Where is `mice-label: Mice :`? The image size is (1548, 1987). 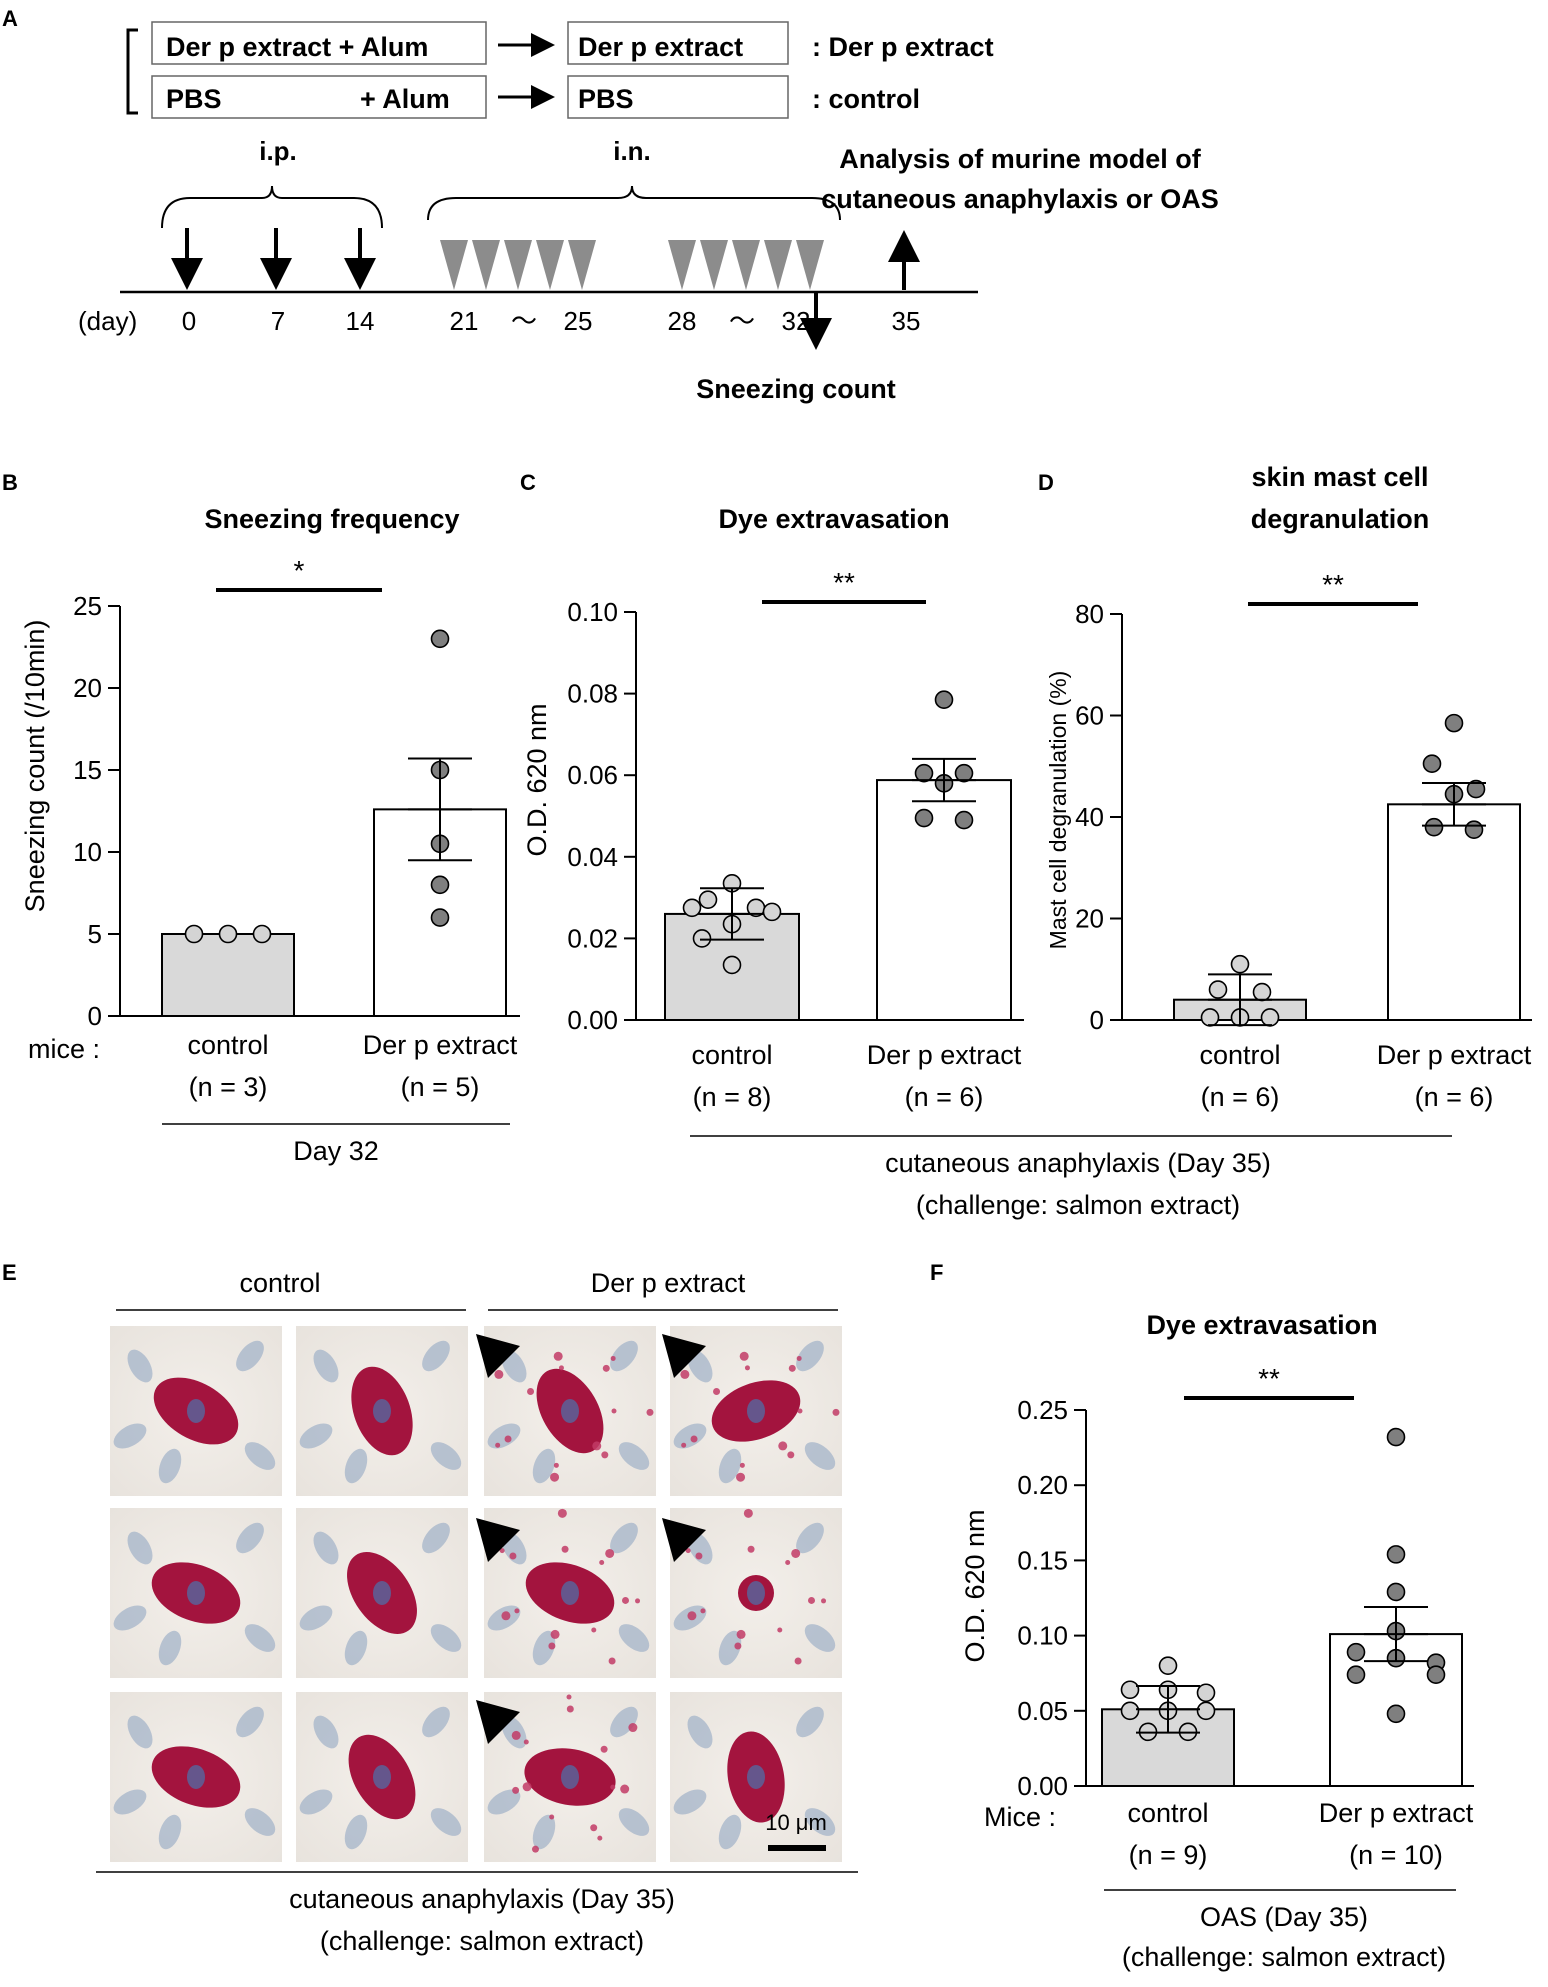
mice-label: Mice : is located at coordinates (1020, 1817).